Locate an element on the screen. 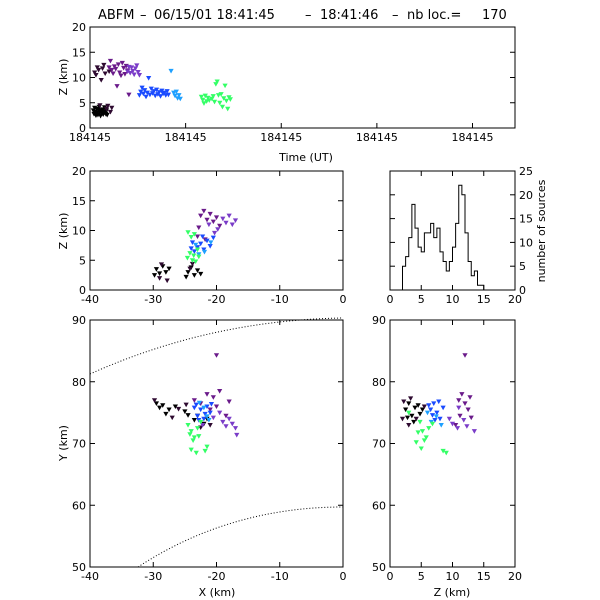 This screenshot has height=600, width=600. xz-xtick-label: -10 is located at coordinates (280, 299).